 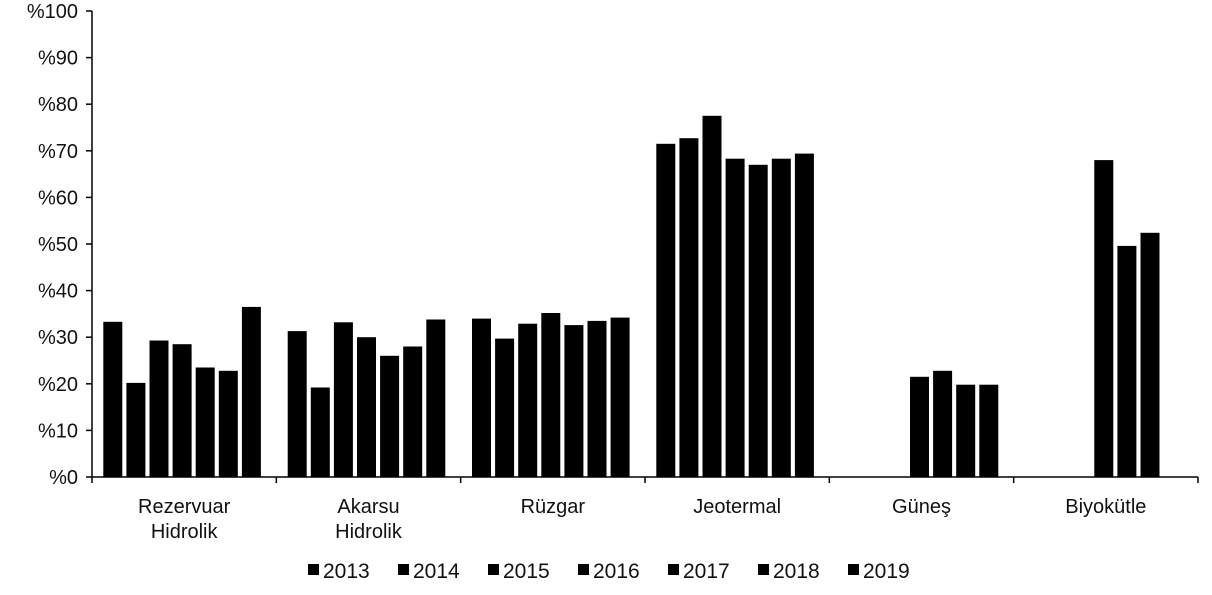 What do you see at coordinates (52, 12) in the screenshot?
I see `y-tick-label: %100` at bounding box center [52, 12].